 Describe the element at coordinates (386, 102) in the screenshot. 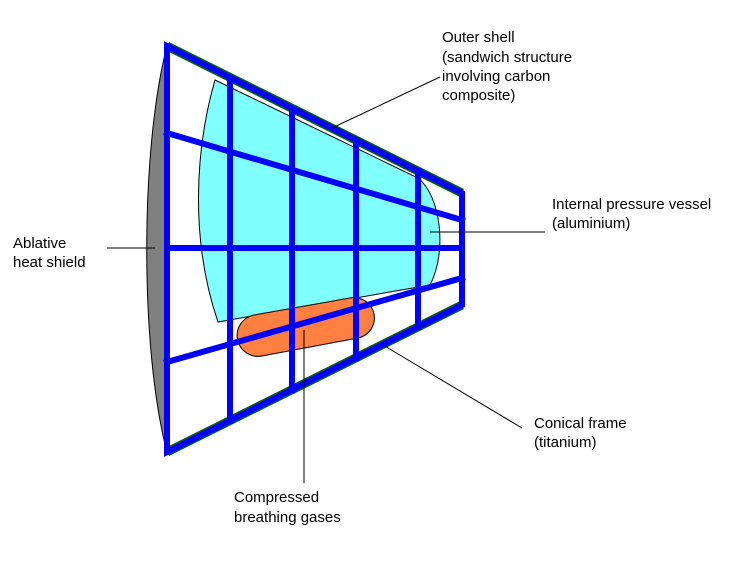

I see `leader-outer-shell` at that location.